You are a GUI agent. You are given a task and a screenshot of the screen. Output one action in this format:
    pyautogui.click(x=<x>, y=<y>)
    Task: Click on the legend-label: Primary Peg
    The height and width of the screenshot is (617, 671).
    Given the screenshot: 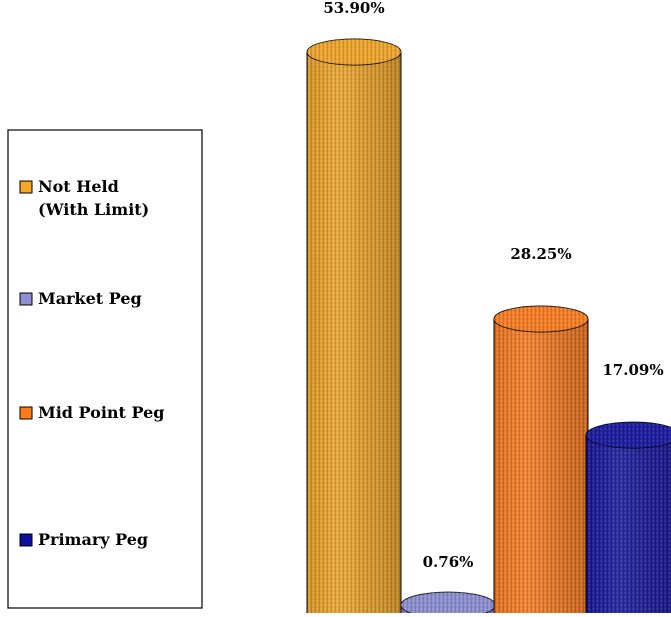 What is the action you would take?
    pyautogui.click(x=93, y=539)
    